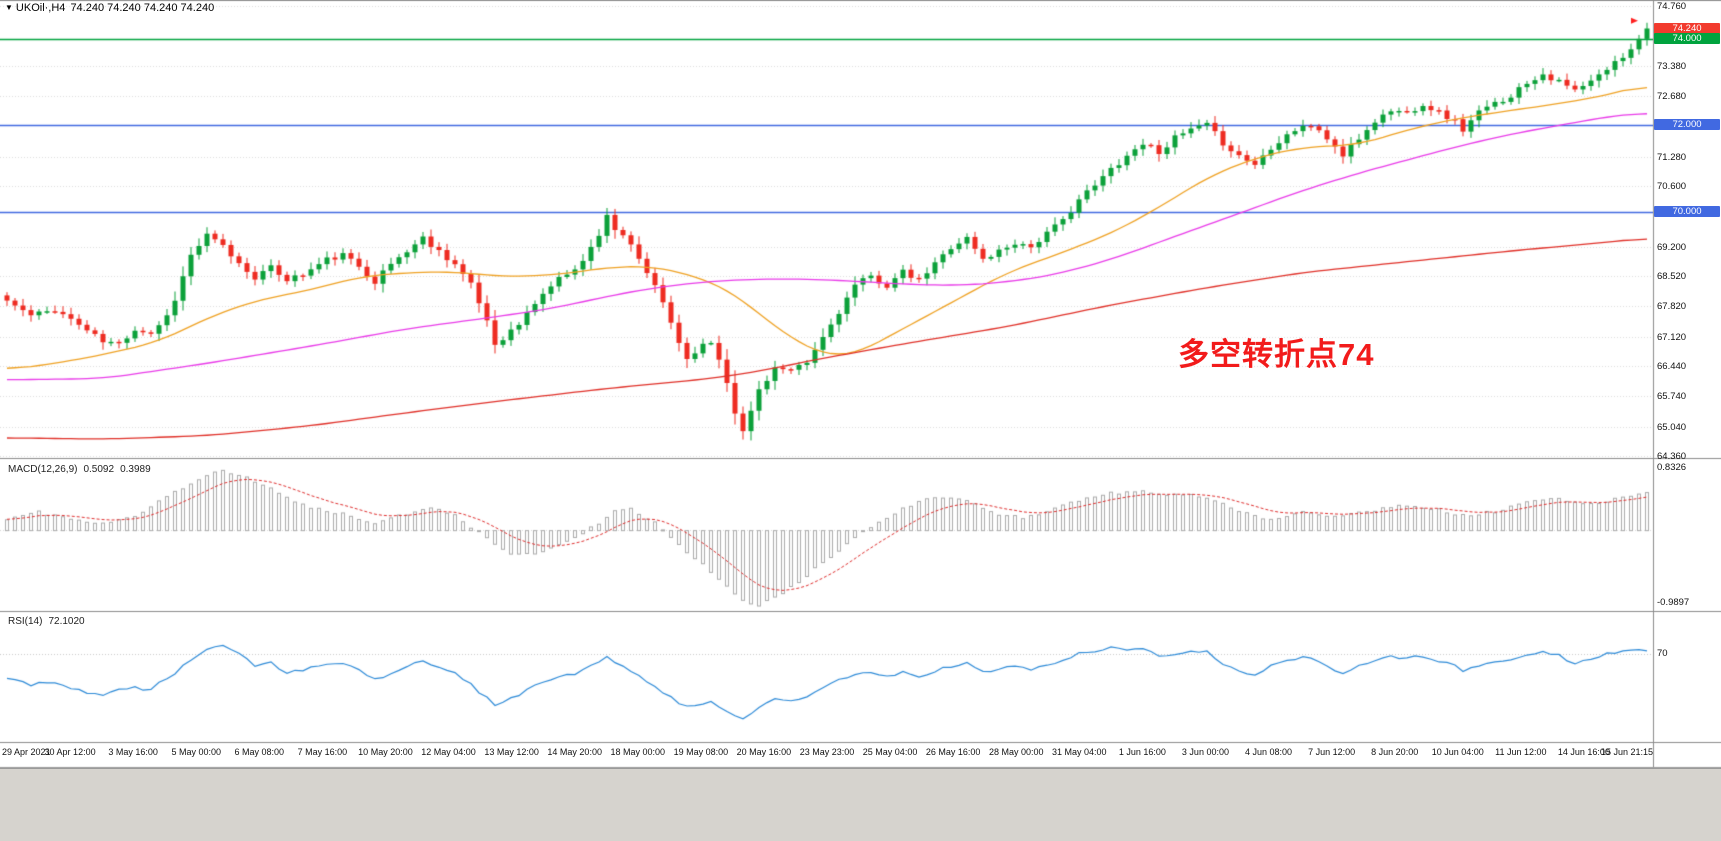 This screenshot has width=1721, height=841. Describe the element at coordinates (1521, 752) in the screenshot. I see `time-label: 11 Jun 12:00` at that location.